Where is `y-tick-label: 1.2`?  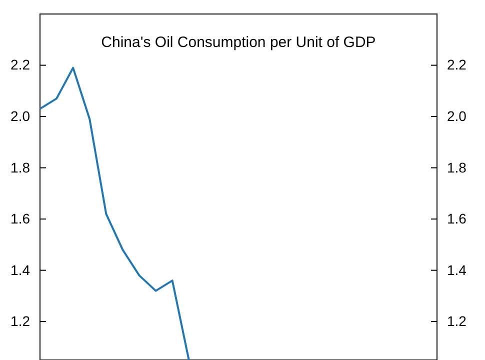 y-tick-label: 1.2 is located at coordinates (20, 321).